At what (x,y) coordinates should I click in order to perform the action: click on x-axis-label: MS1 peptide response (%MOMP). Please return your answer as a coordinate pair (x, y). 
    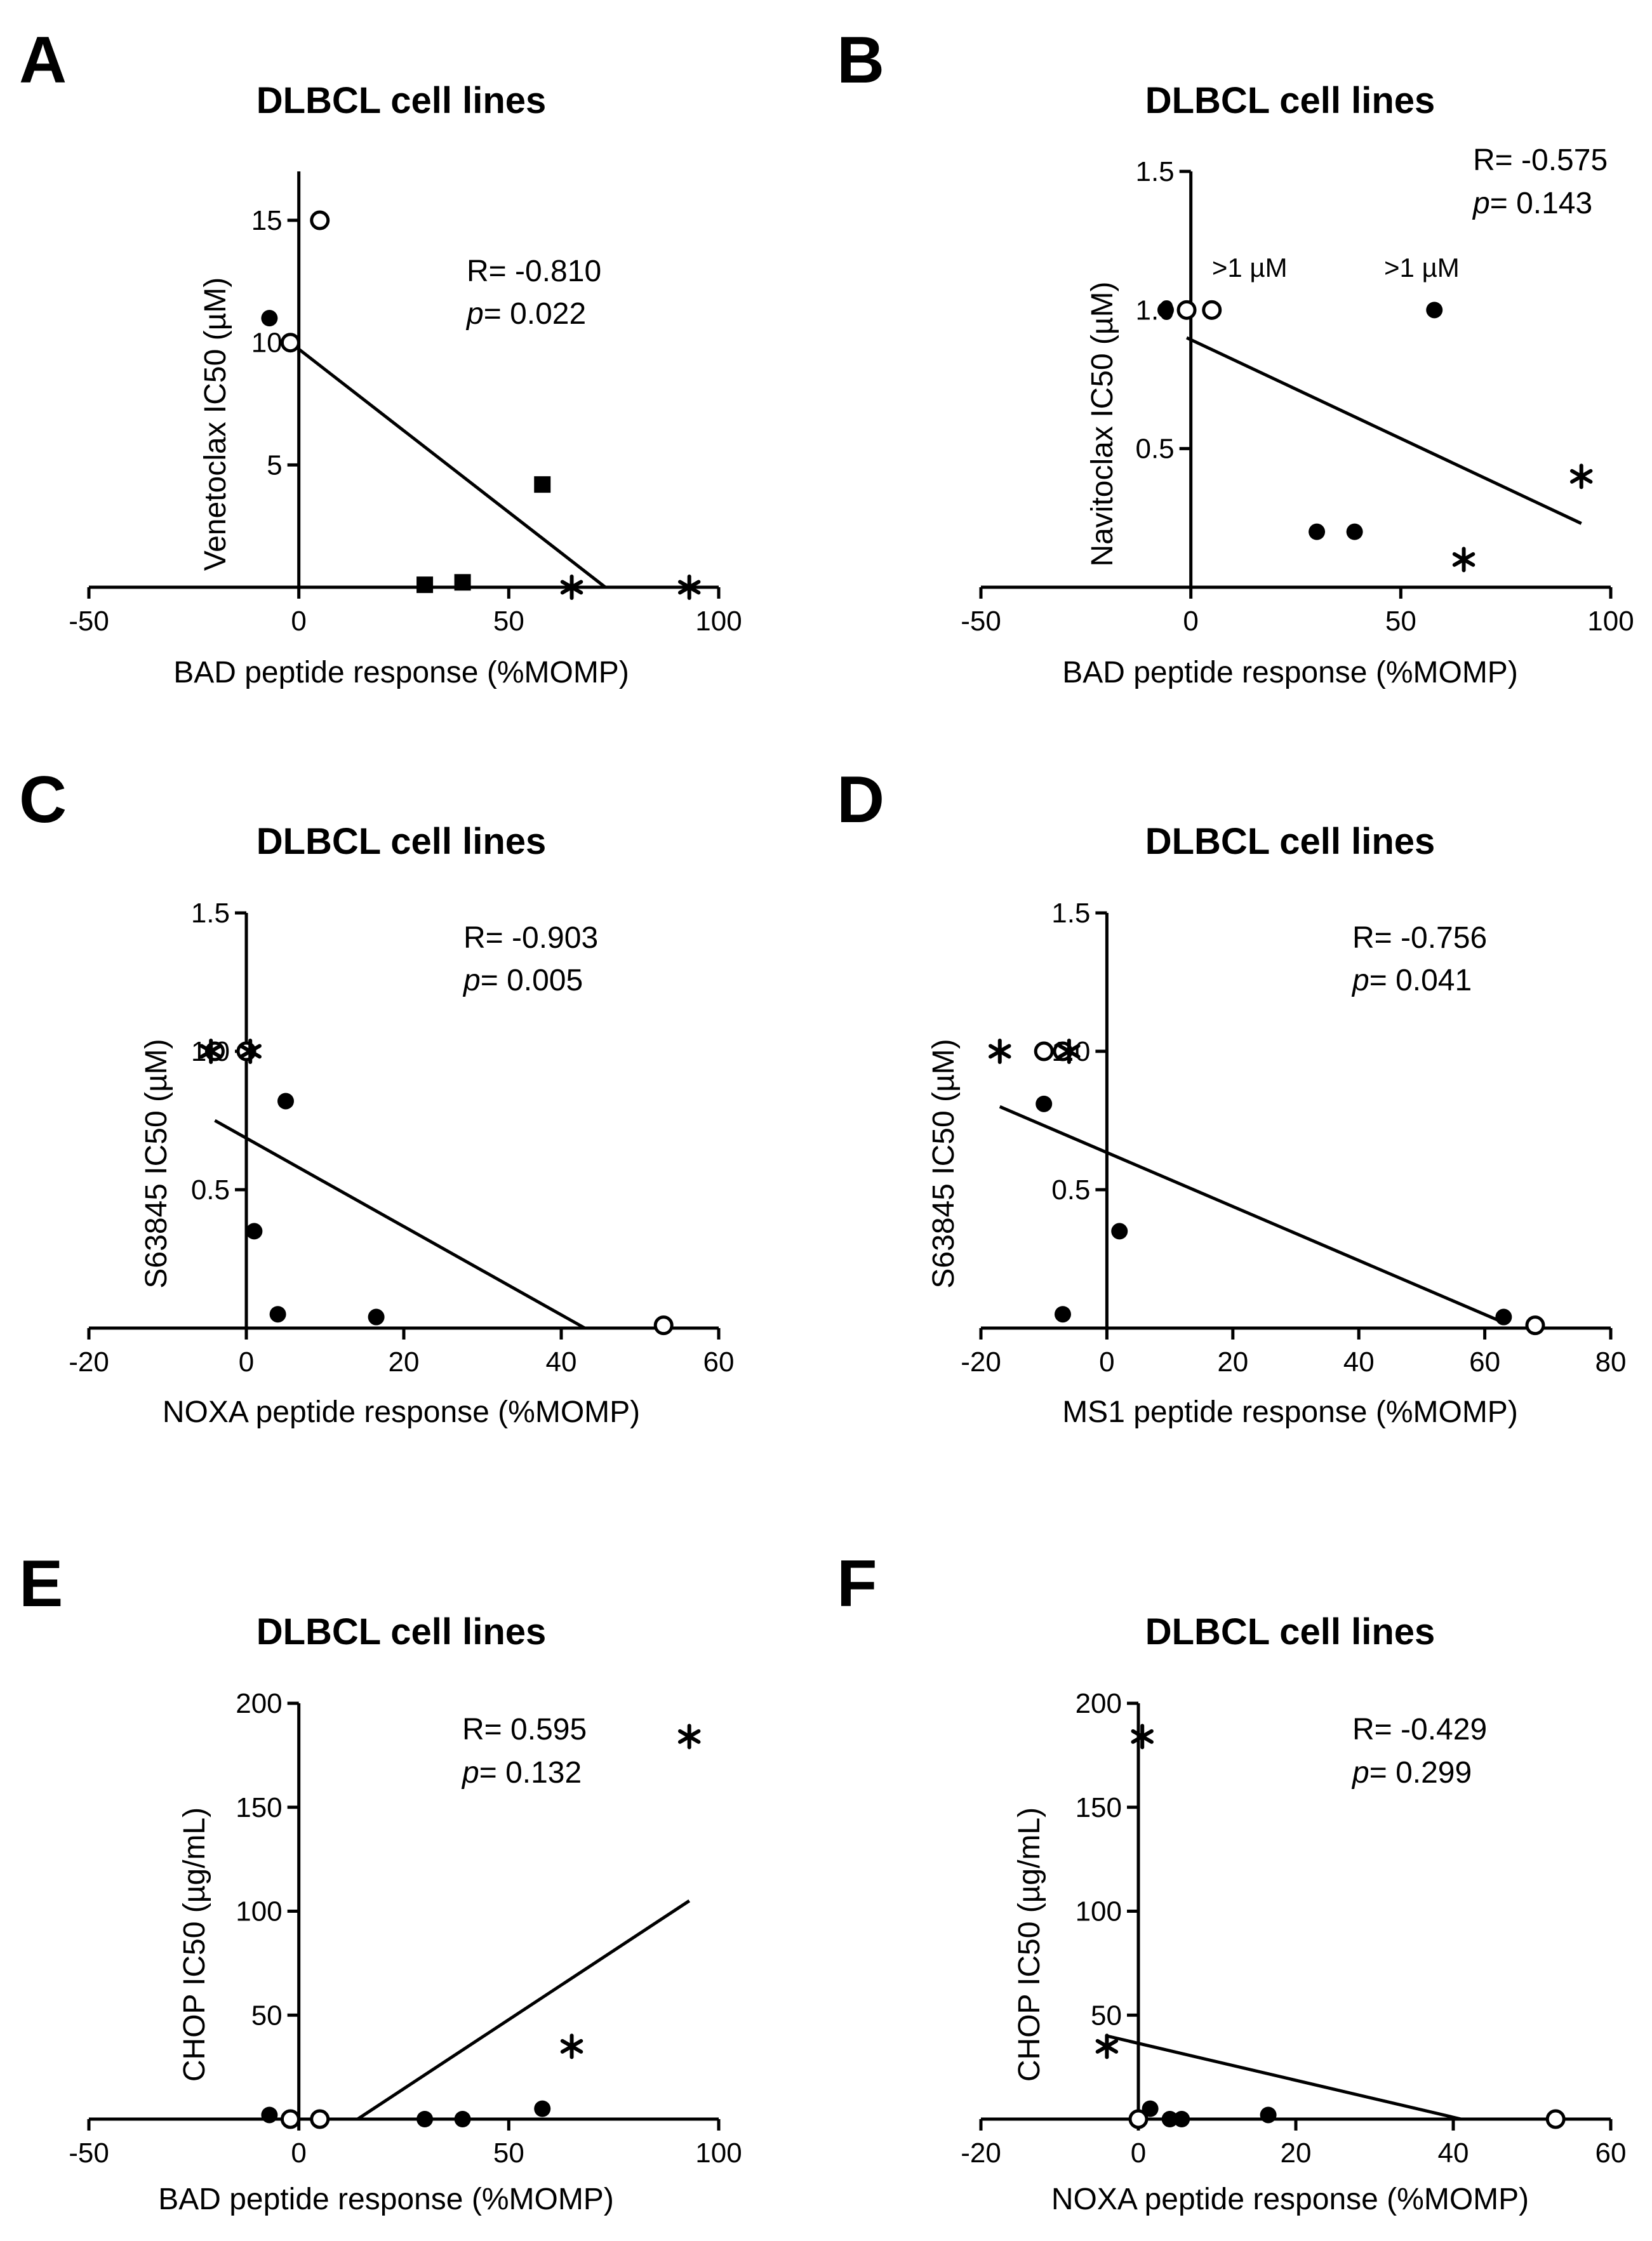
    Looking at the image, I should click on (1290, 1412).